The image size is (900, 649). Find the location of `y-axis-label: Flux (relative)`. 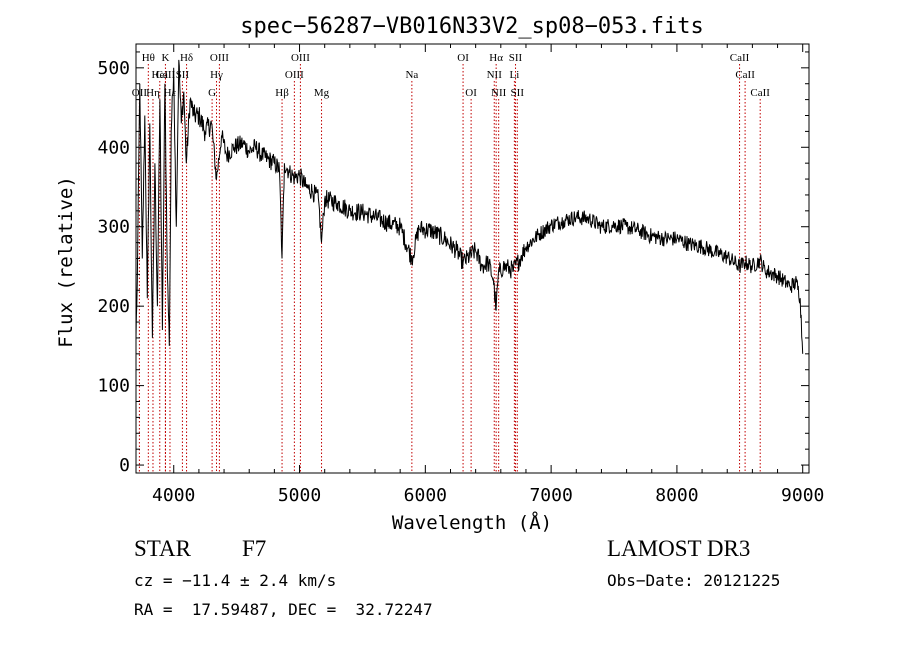

y-axis-label: Flux (relative) is located at coordinates (66, 262).